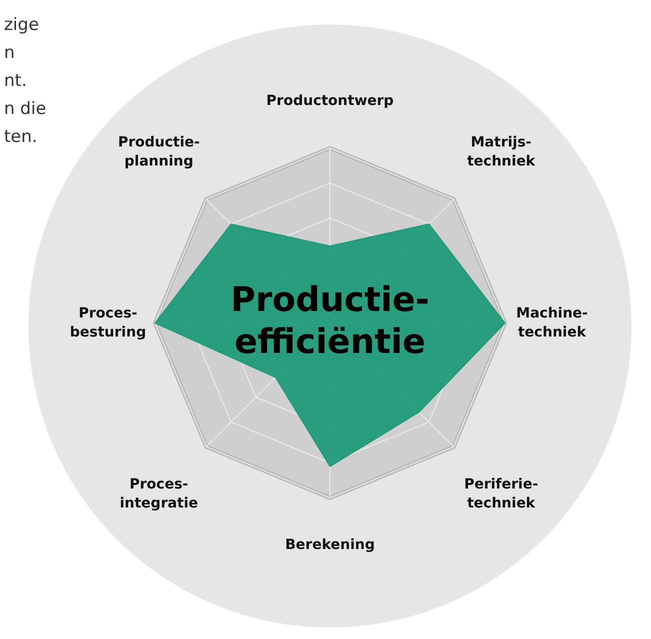 The image size is (651, 639). Describe the element at coordinates (501, 494) in the screenshot. I see `spoke-label: Periferie- techniek` at that location.